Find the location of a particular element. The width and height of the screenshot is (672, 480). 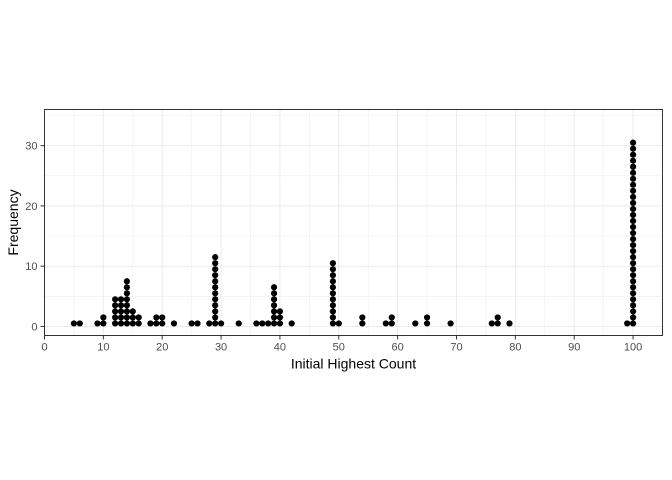

x-axis: 0 10 20 30 40 50 60 70 80 90 100 is located at coordinates (341, 344).